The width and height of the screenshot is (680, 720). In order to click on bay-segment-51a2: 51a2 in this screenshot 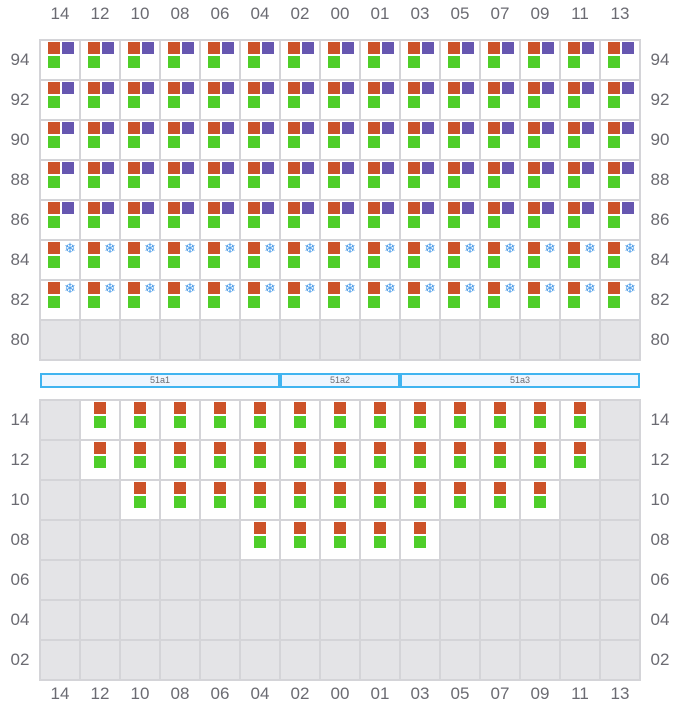, I will do `click(340, 380)`.